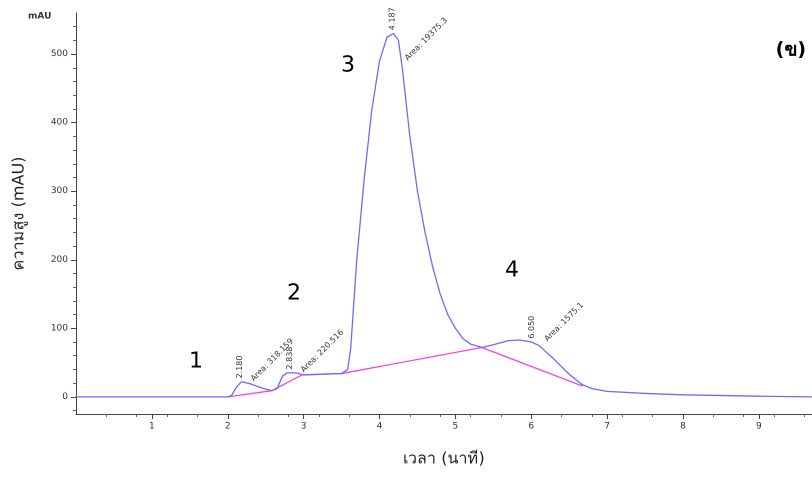  I want to click on annotation: 4.187, so click(391, 18).